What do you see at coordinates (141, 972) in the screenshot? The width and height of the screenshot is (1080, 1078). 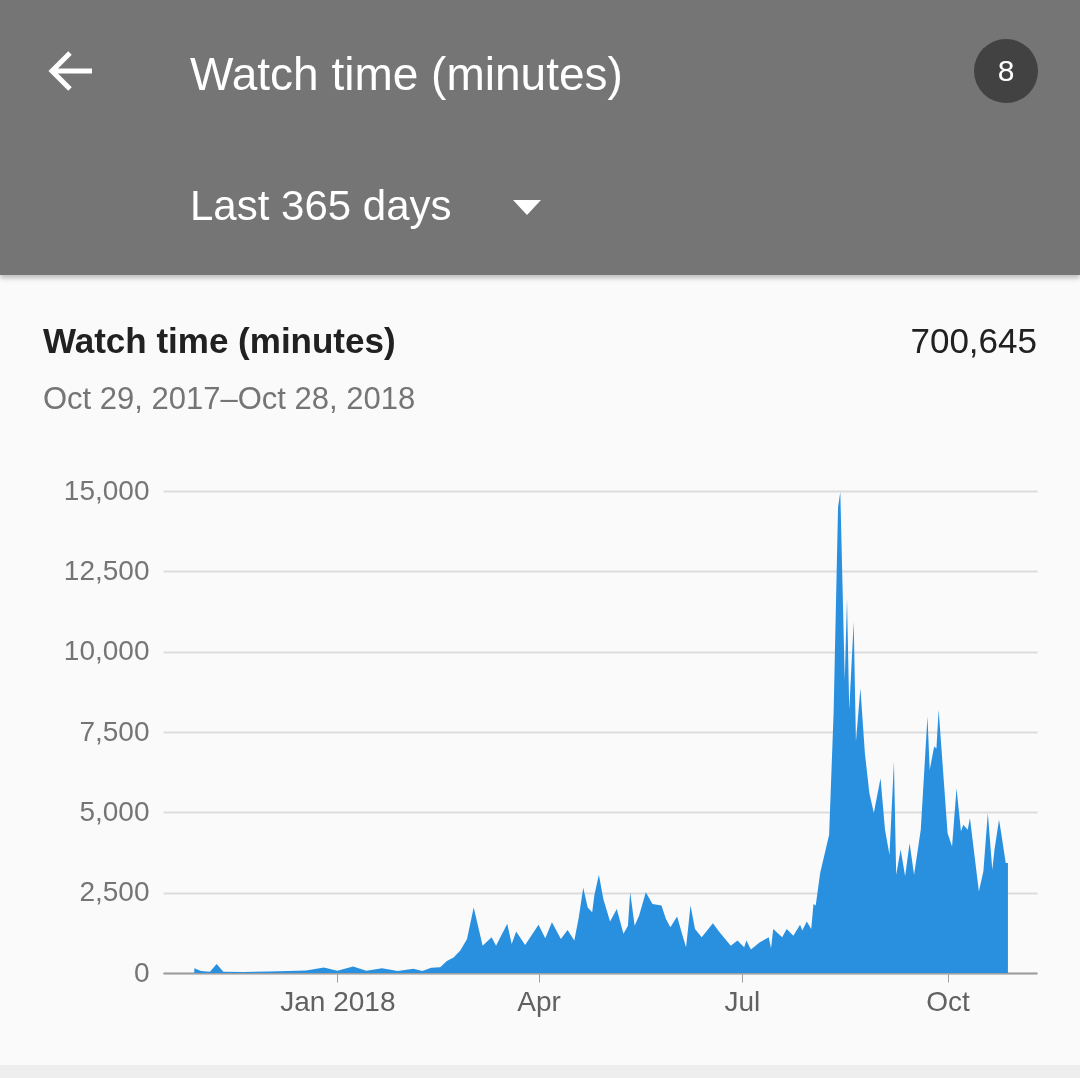 I see `y-tick-label: 0` at bounding box center [141, 972].